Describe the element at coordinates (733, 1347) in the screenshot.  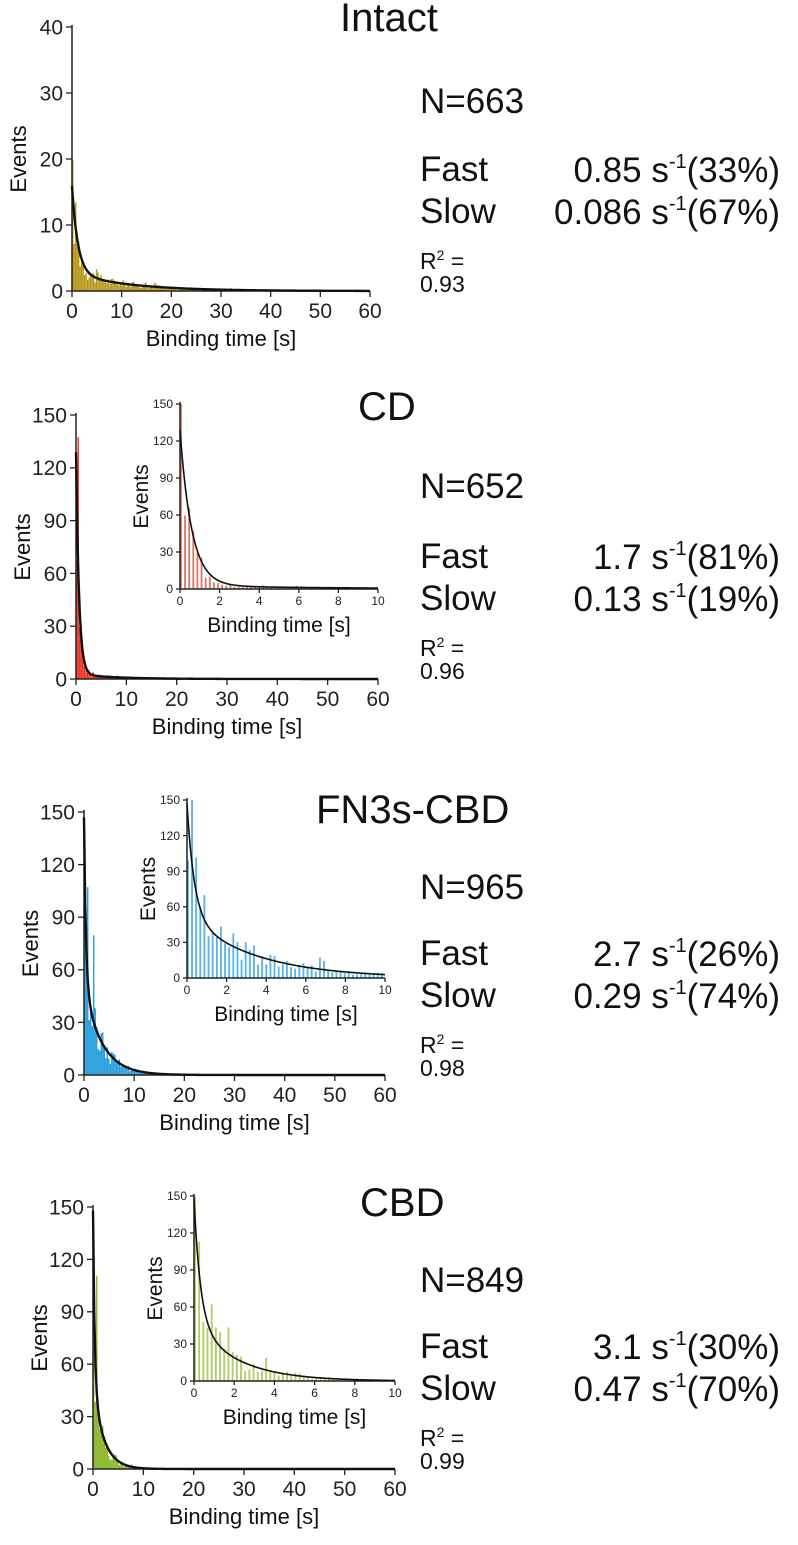
I see `fast-rate-percent: (30%)` at that location.